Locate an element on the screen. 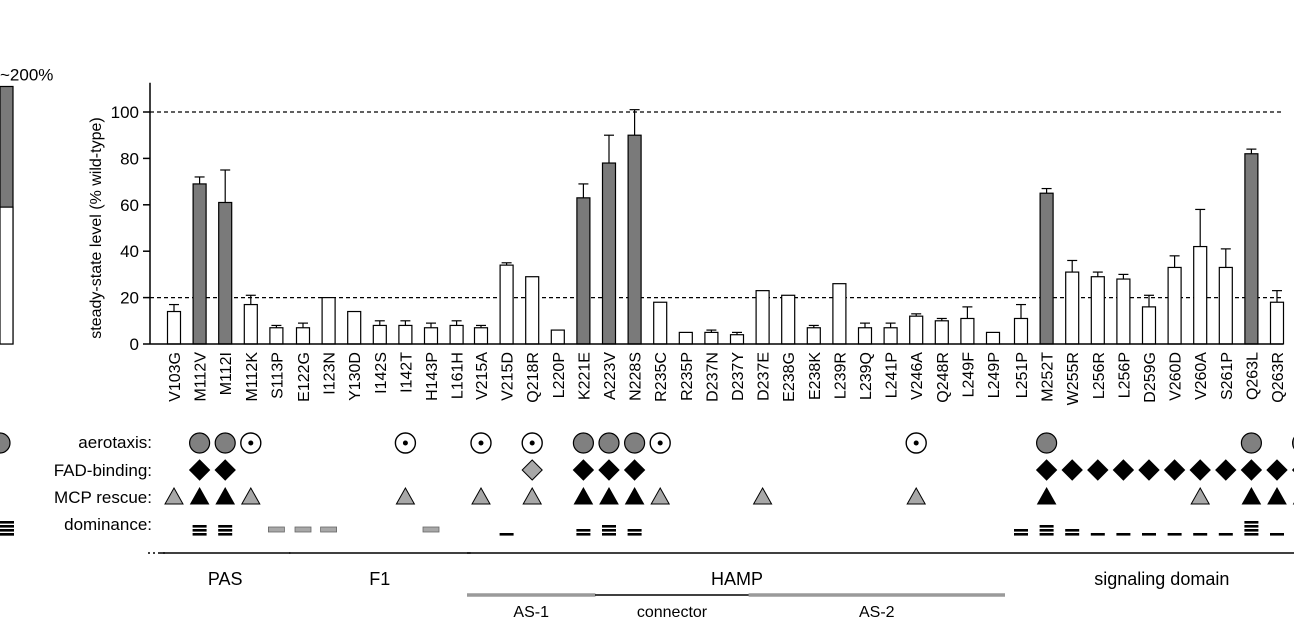  x-tick-label: M112V is located at coordinates (201, 377).